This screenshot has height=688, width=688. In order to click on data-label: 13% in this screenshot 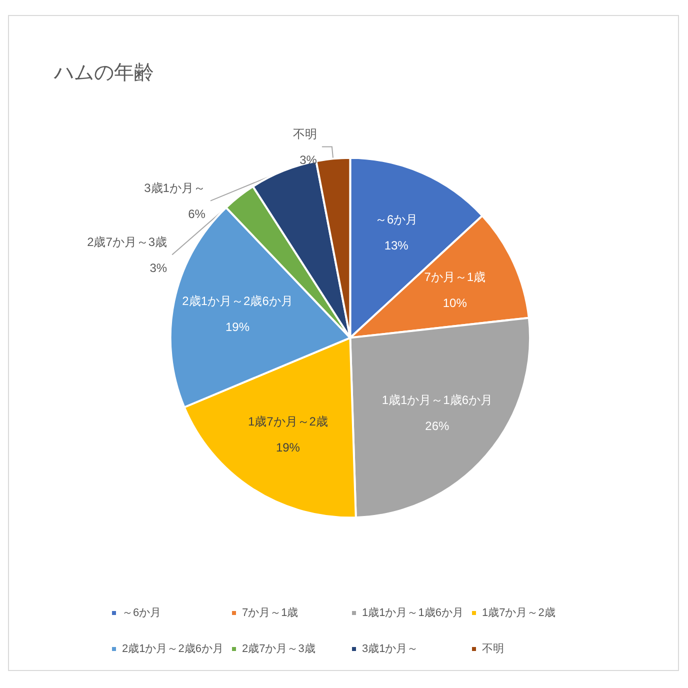, I will do `click(396, 245)`.